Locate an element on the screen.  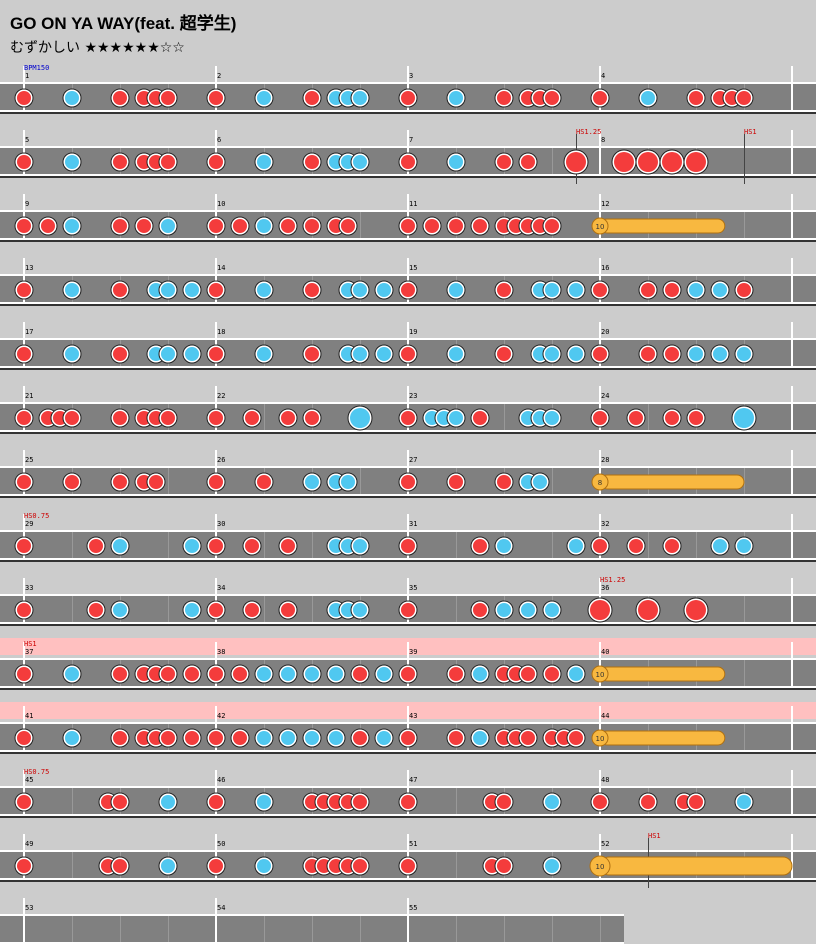
measure-number: 3 is located at coordinates (411, 76).